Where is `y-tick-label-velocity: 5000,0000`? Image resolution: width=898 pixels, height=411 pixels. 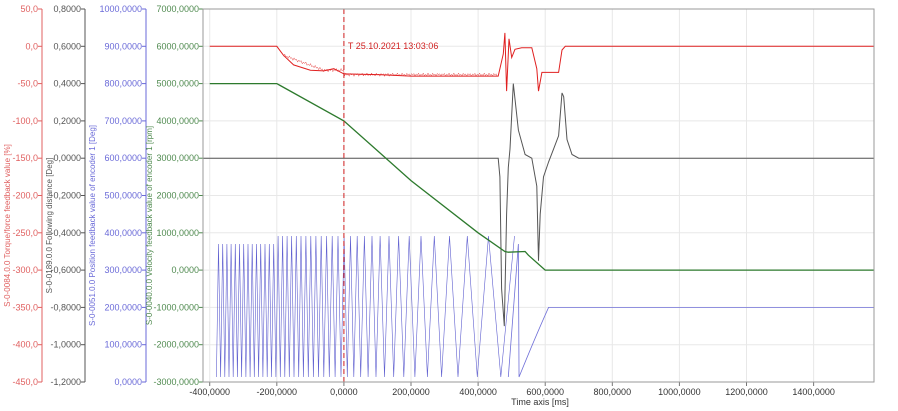 y-tick-label-velocity: 5000,0000 is located at coordinates (177, 84).